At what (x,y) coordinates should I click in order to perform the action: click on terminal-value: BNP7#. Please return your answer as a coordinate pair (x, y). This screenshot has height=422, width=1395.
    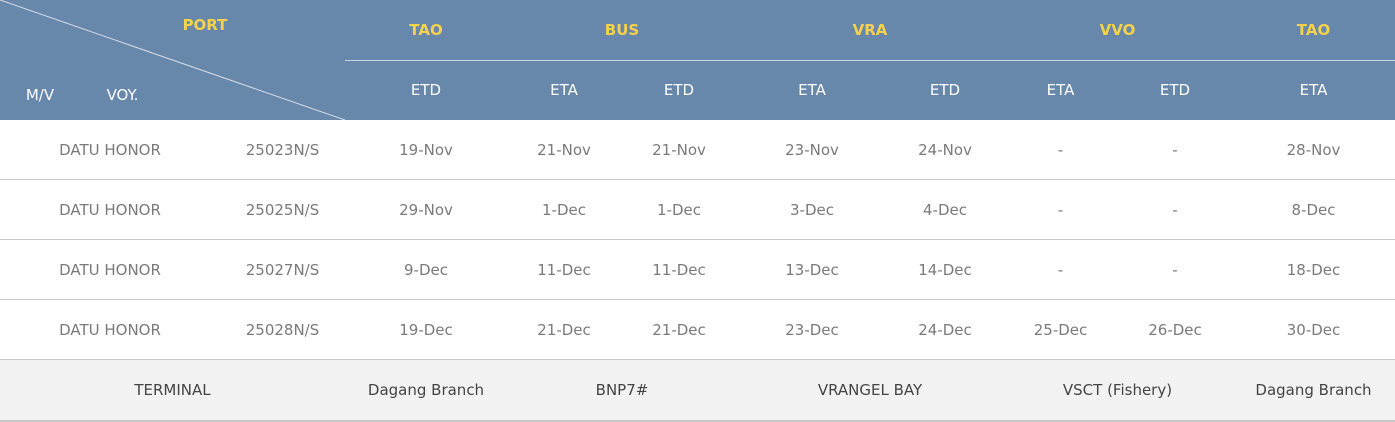
    Looking at the image, I should click on (622, 390).